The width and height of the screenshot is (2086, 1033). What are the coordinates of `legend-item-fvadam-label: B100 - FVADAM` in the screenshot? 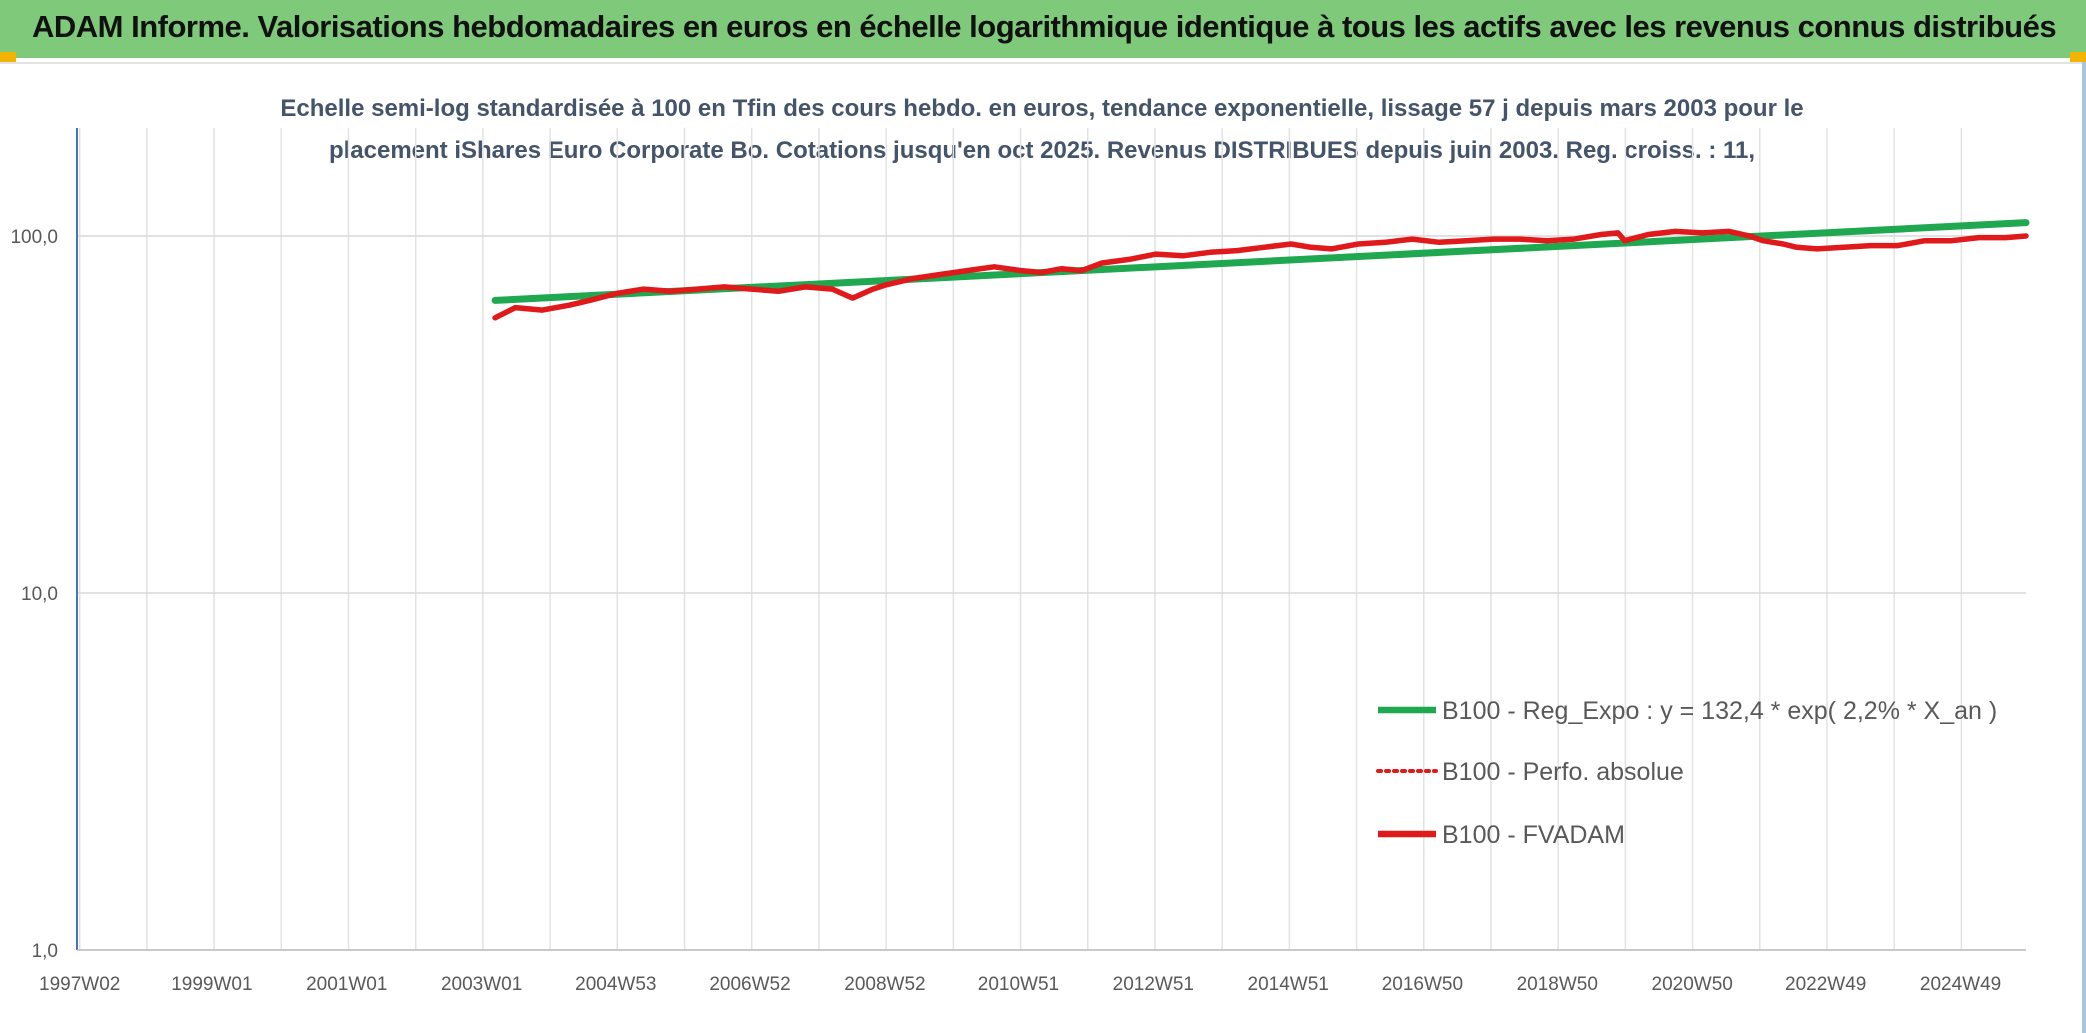 It's located at (1533, 835).